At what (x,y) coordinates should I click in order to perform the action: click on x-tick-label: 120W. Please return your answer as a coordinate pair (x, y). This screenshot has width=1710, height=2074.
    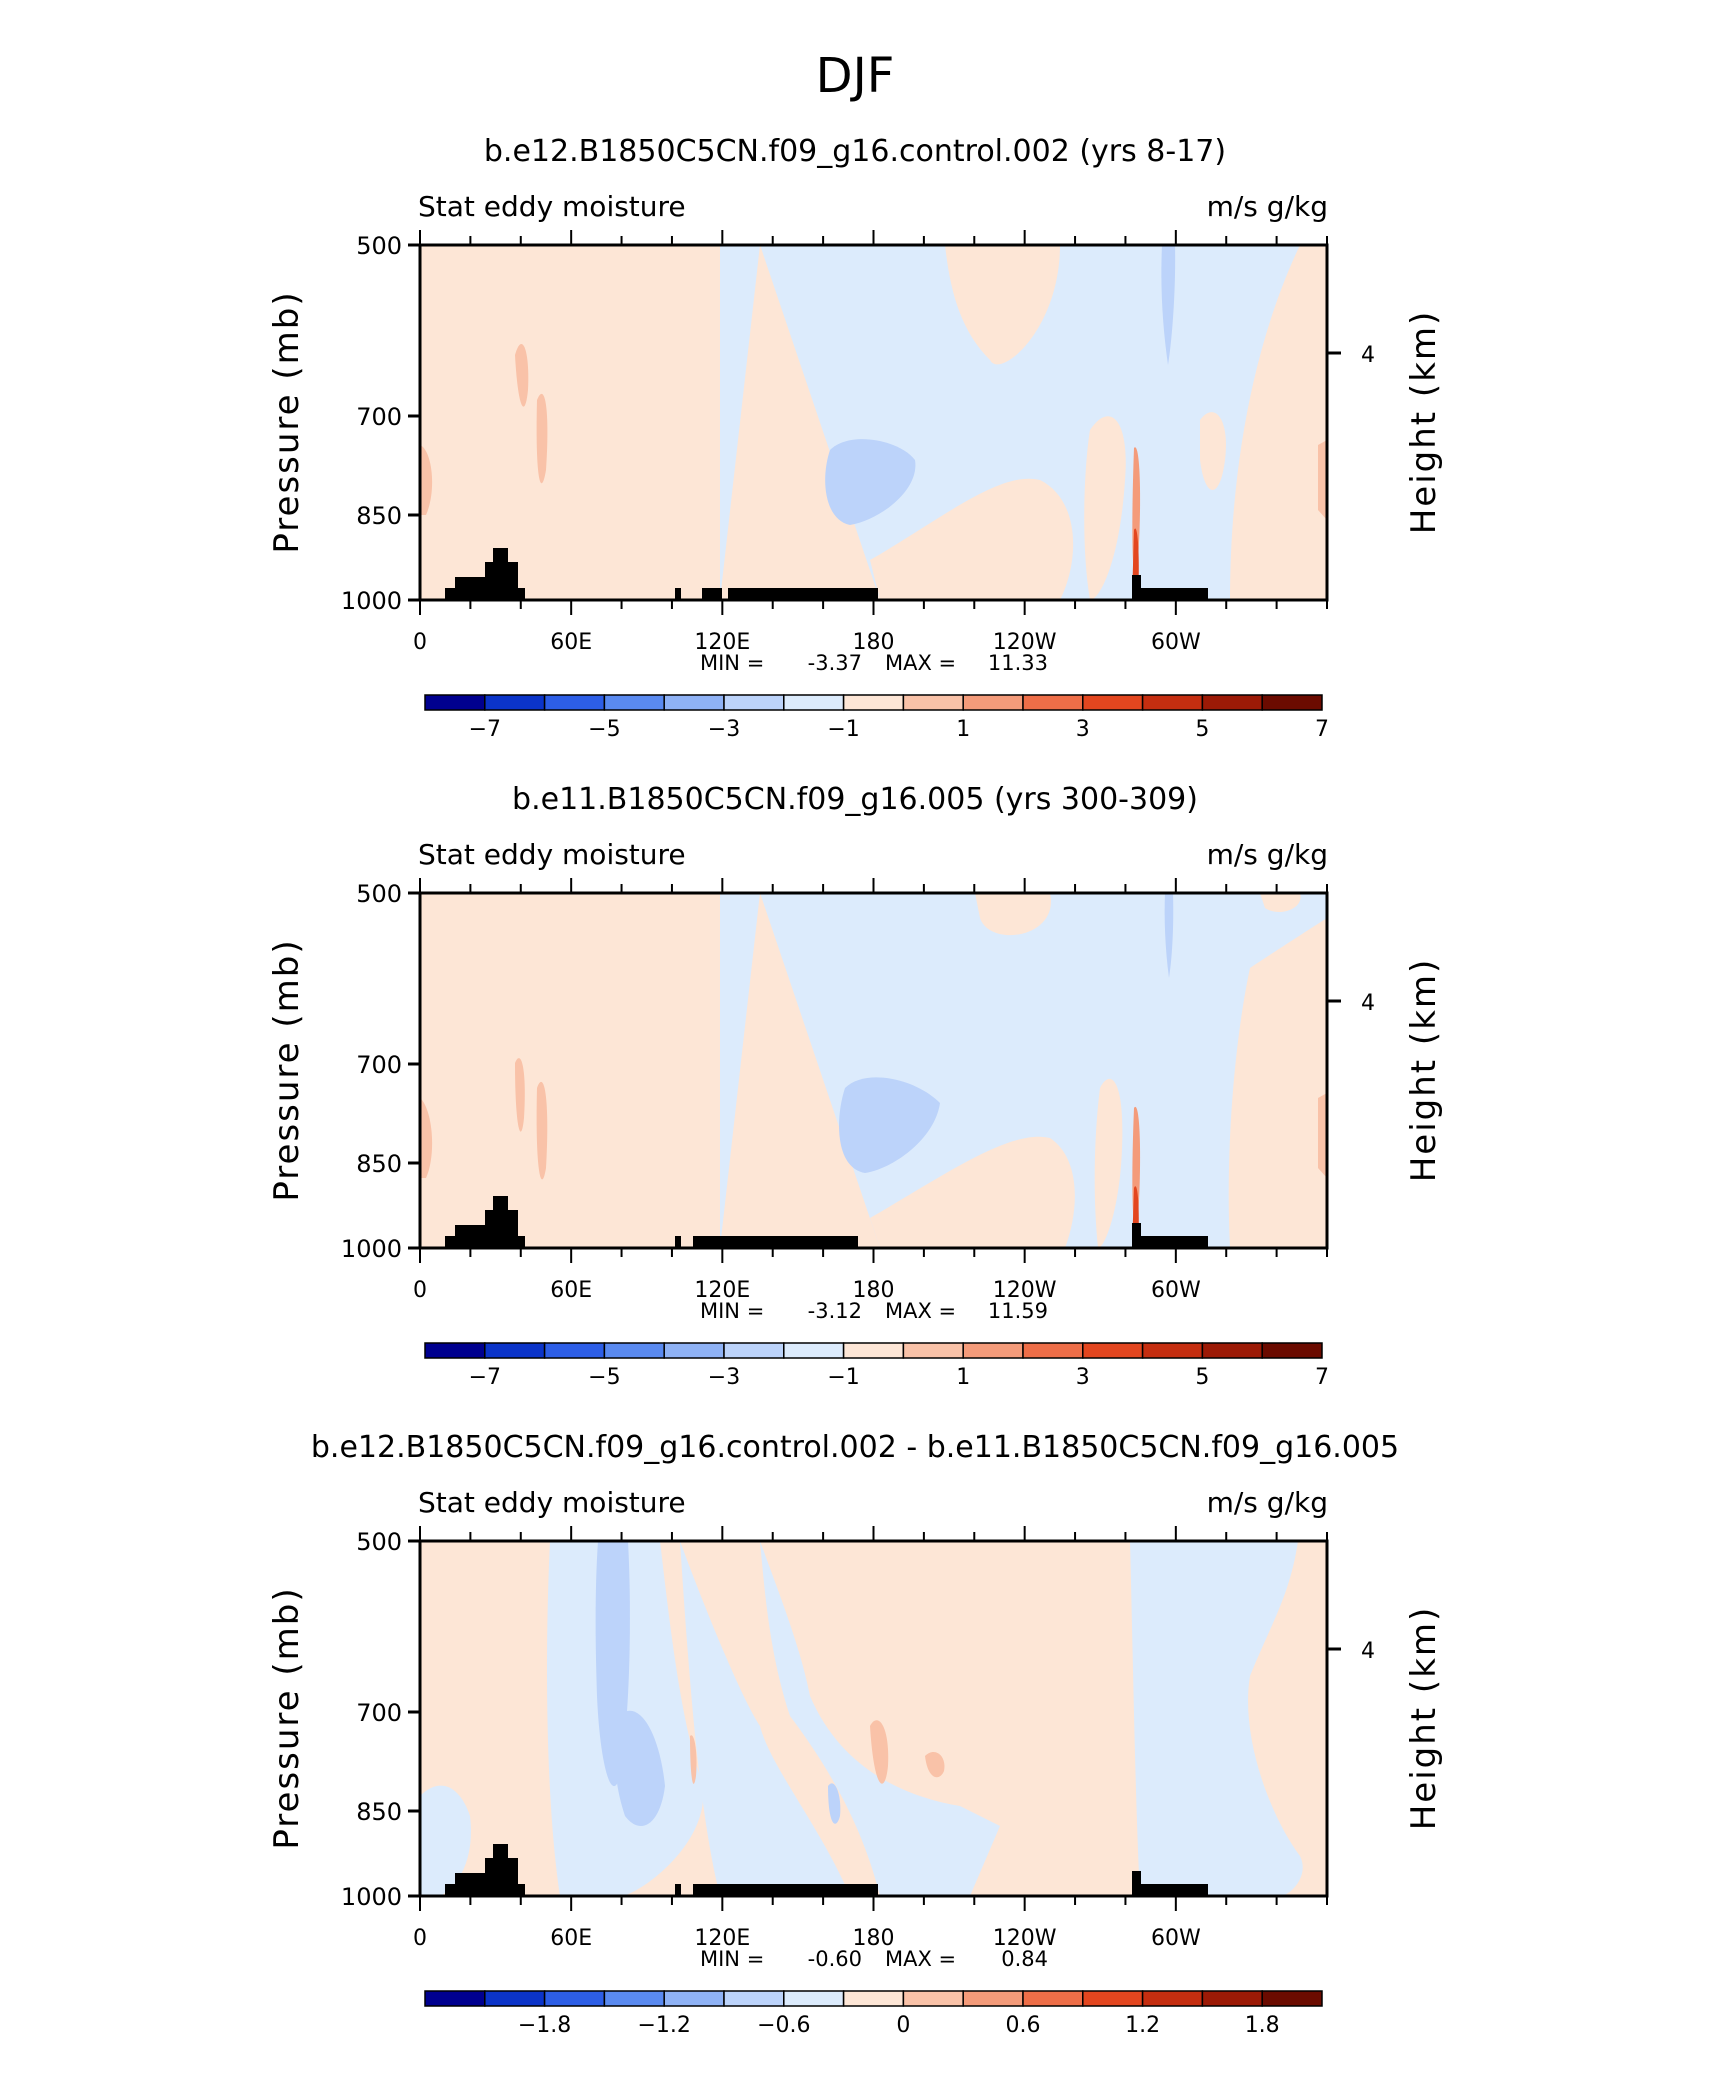
    Looking at the image, I should click on (1025, 1290).